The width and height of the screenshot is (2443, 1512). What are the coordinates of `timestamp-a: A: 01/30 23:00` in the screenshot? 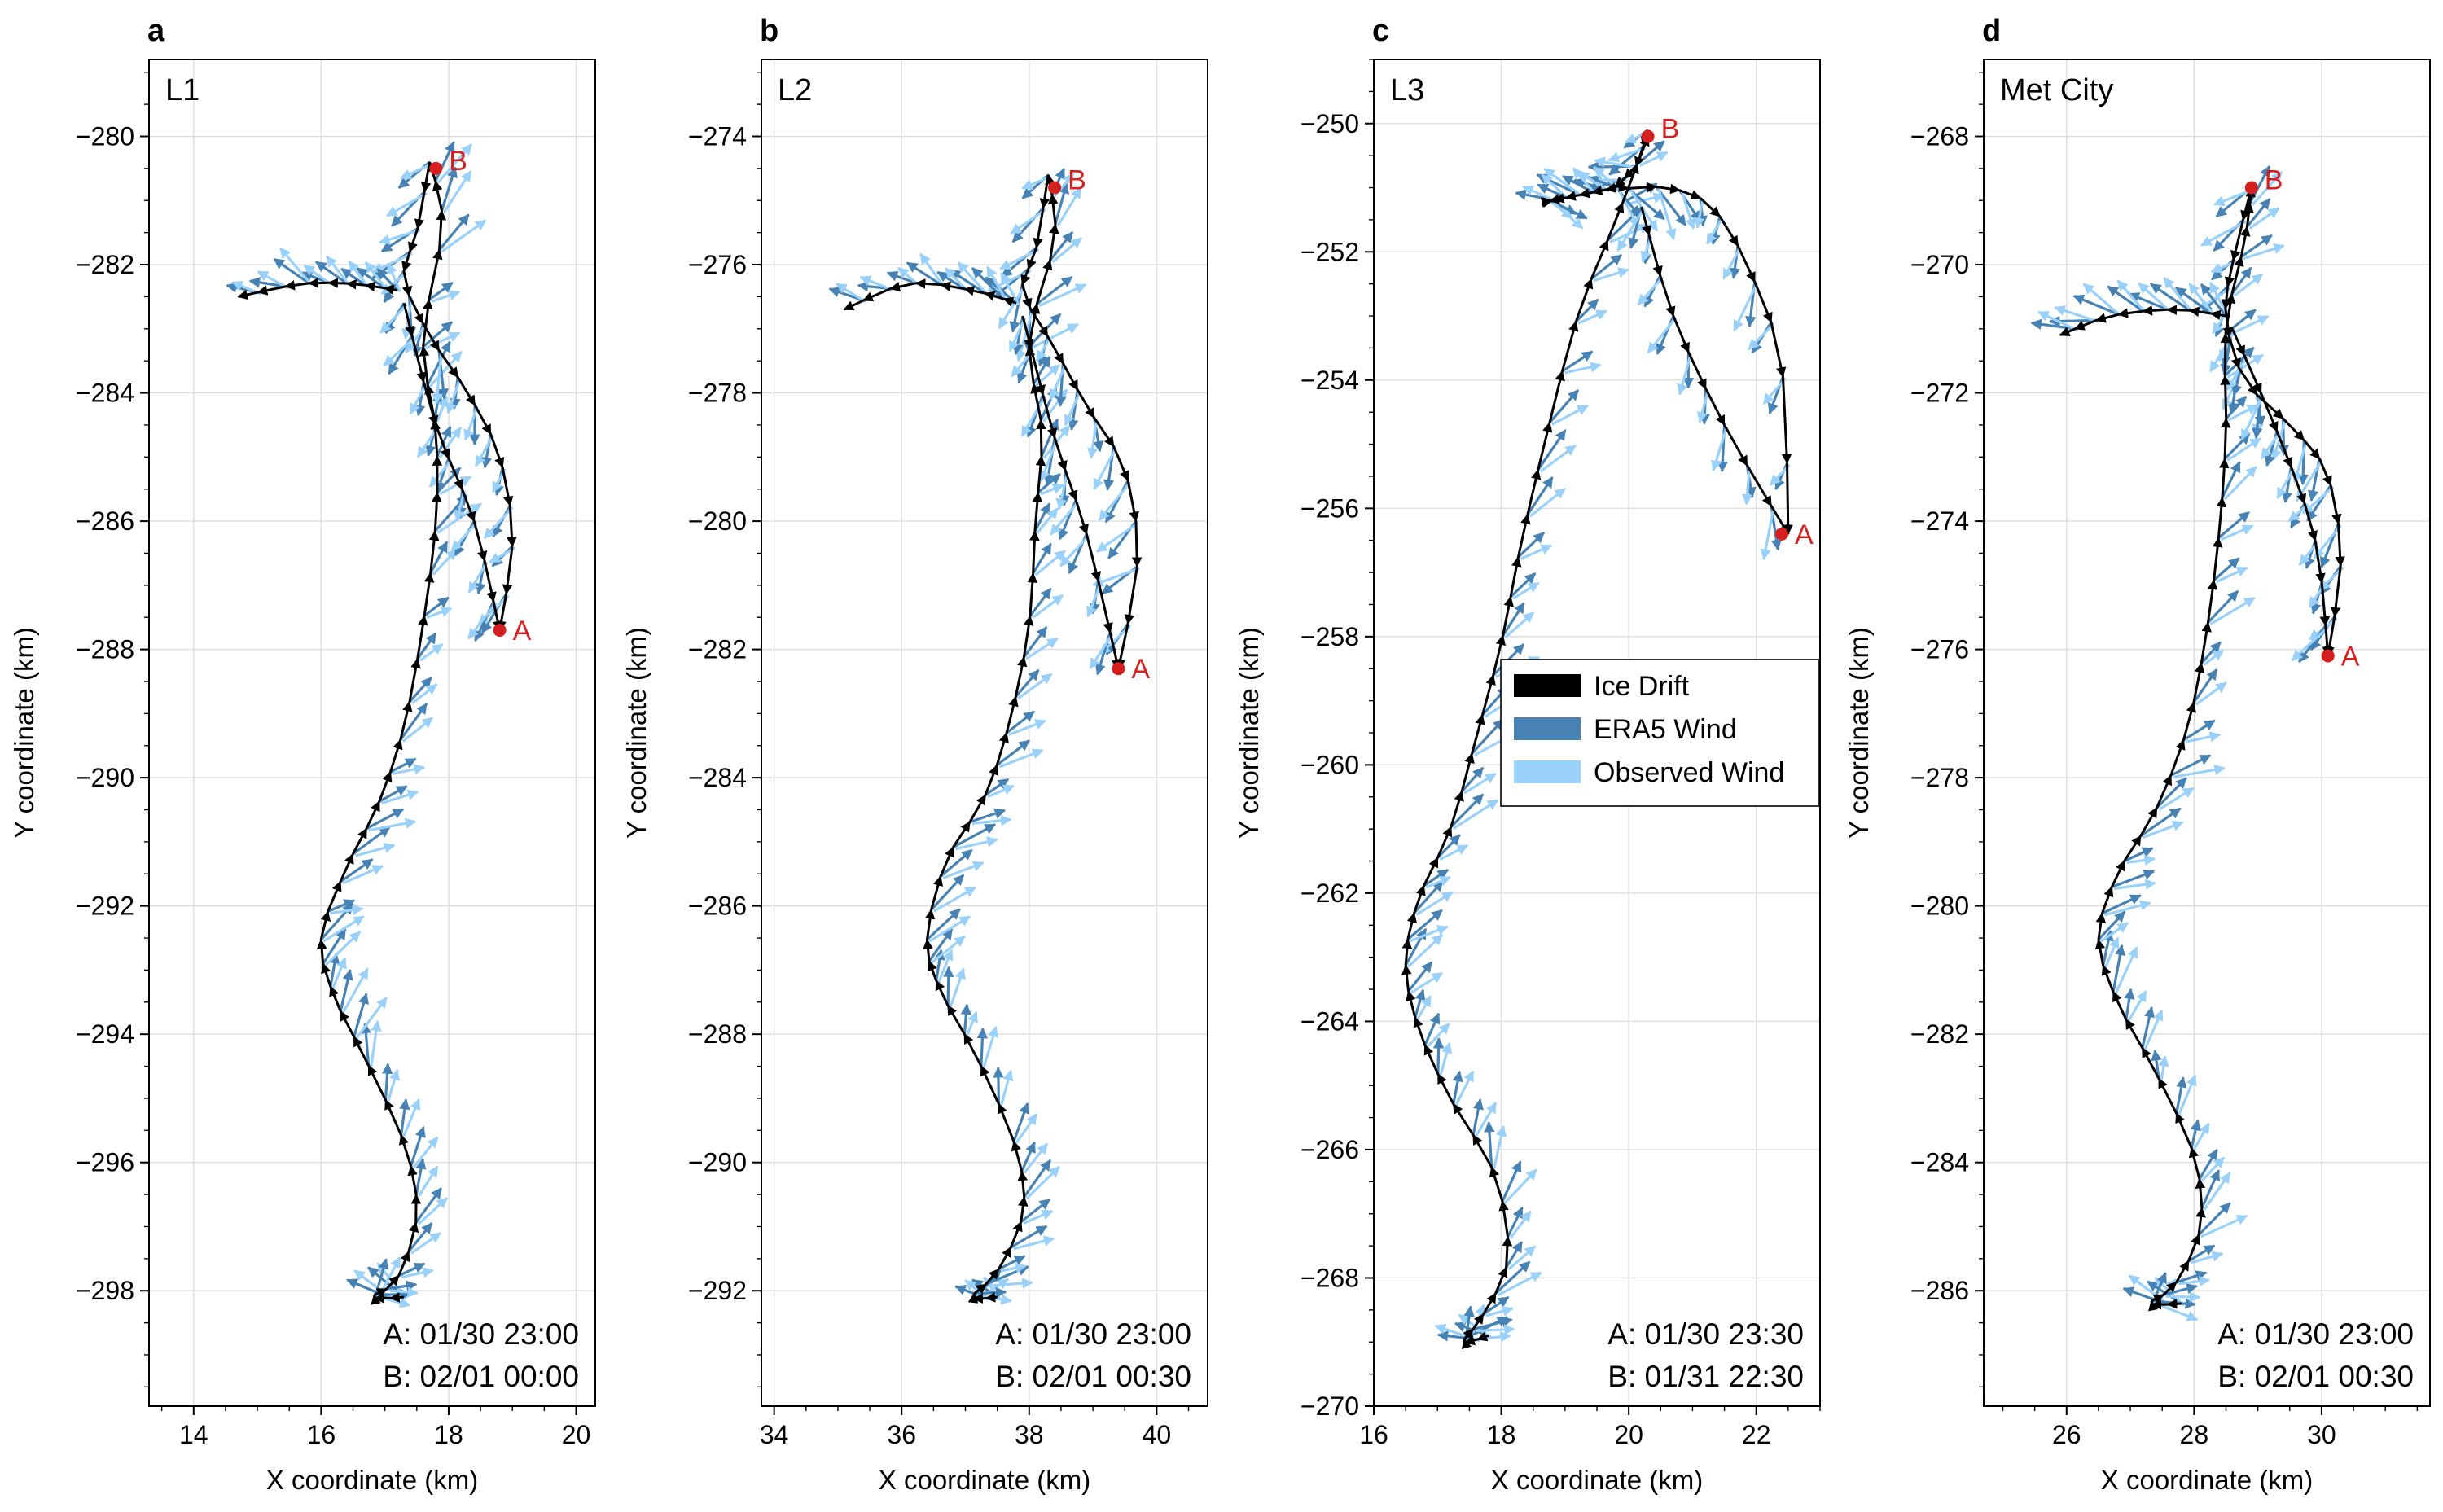 It's located at (2315, 1334).